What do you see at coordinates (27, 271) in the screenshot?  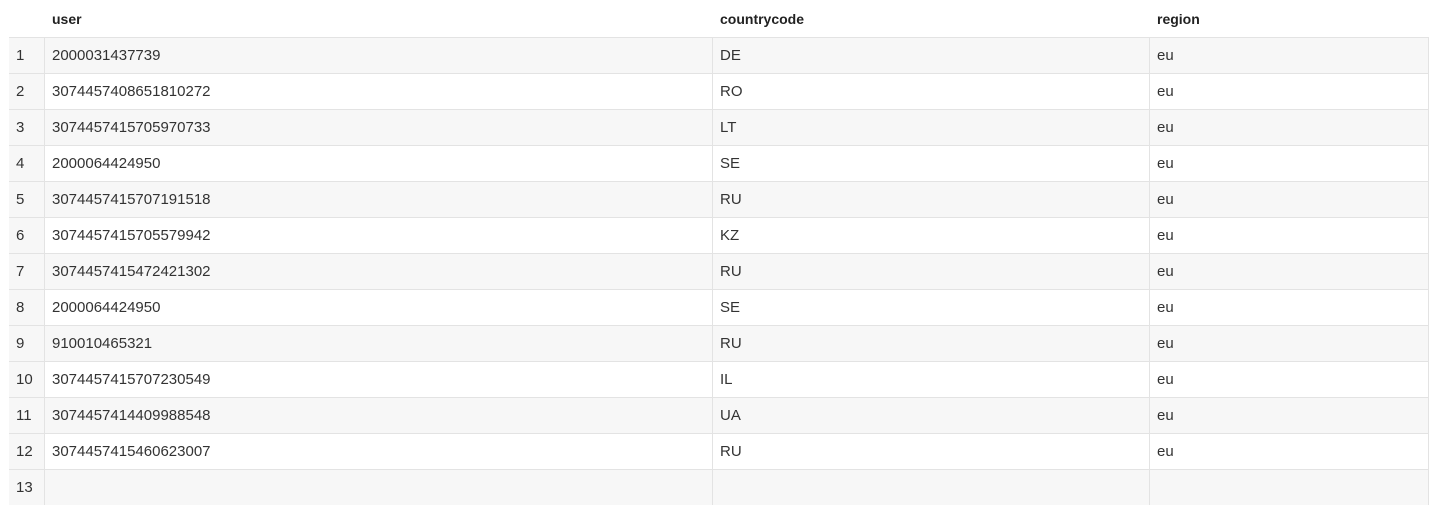 I see `row-index: 7` at bounding box center [27, 271].